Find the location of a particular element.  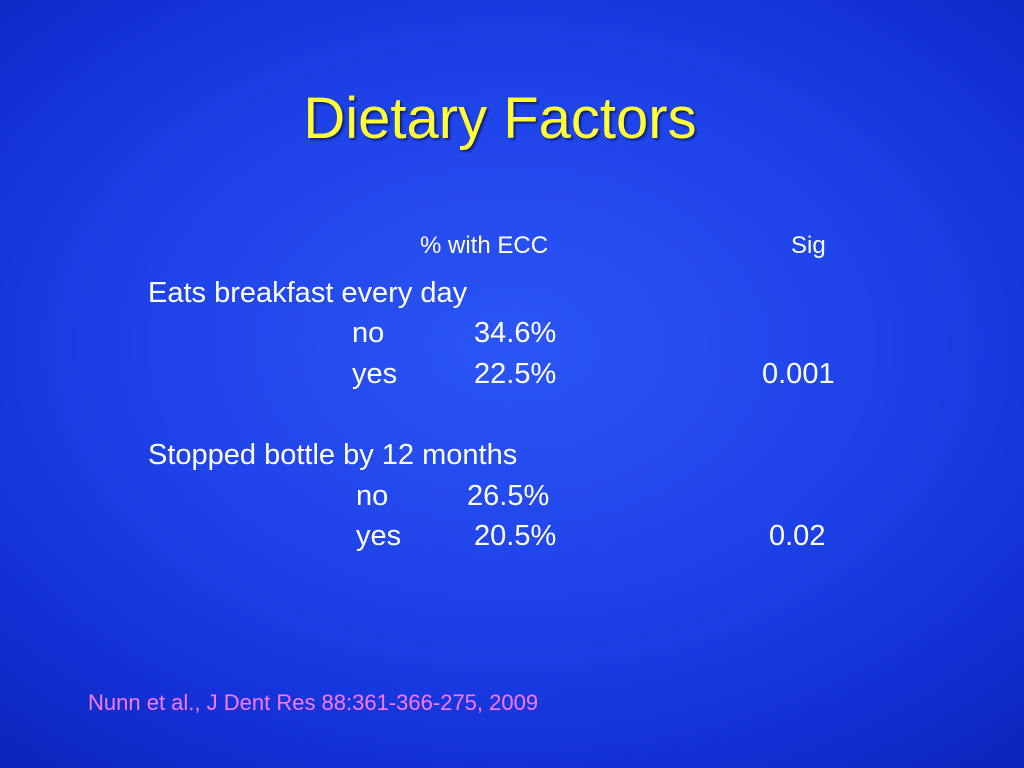

row-pct: 22.5% is located at coordinates (515, 374).